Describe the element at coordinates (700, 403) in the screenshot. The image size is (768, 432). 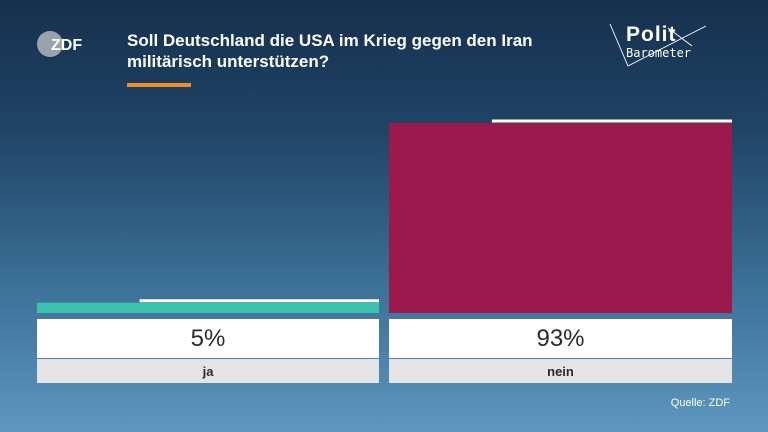
I see `source-note: Quelle: ZDF` at that location.